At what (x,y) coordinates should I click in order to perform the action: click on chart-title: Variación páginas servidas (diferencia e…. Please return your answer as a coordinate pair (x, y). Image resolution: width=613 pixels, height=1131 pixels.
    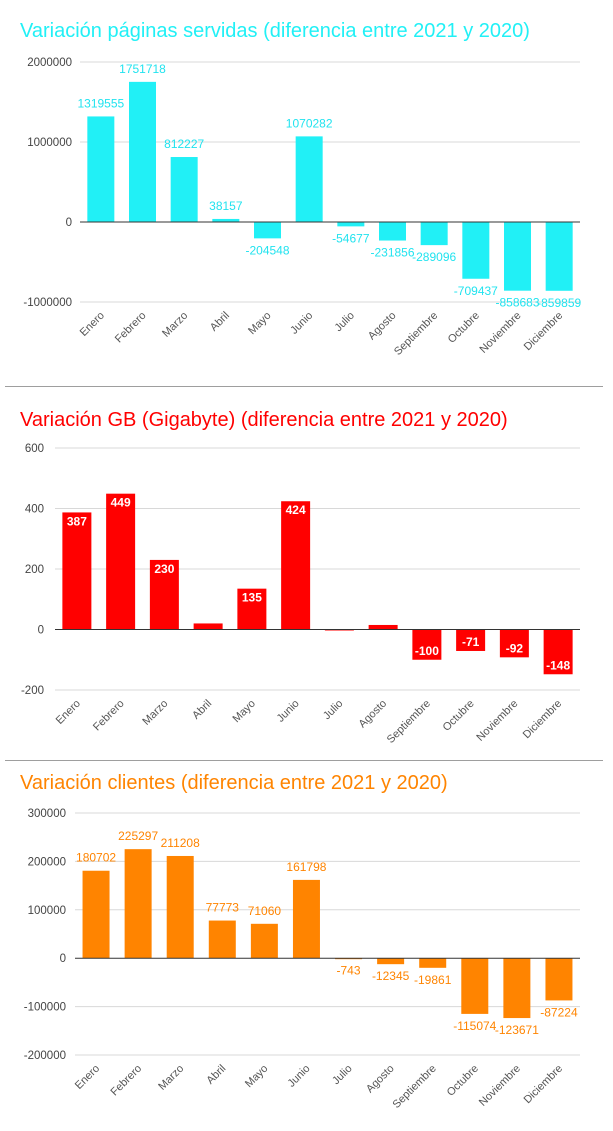
    Looking at the image, I should click on (275, 31).